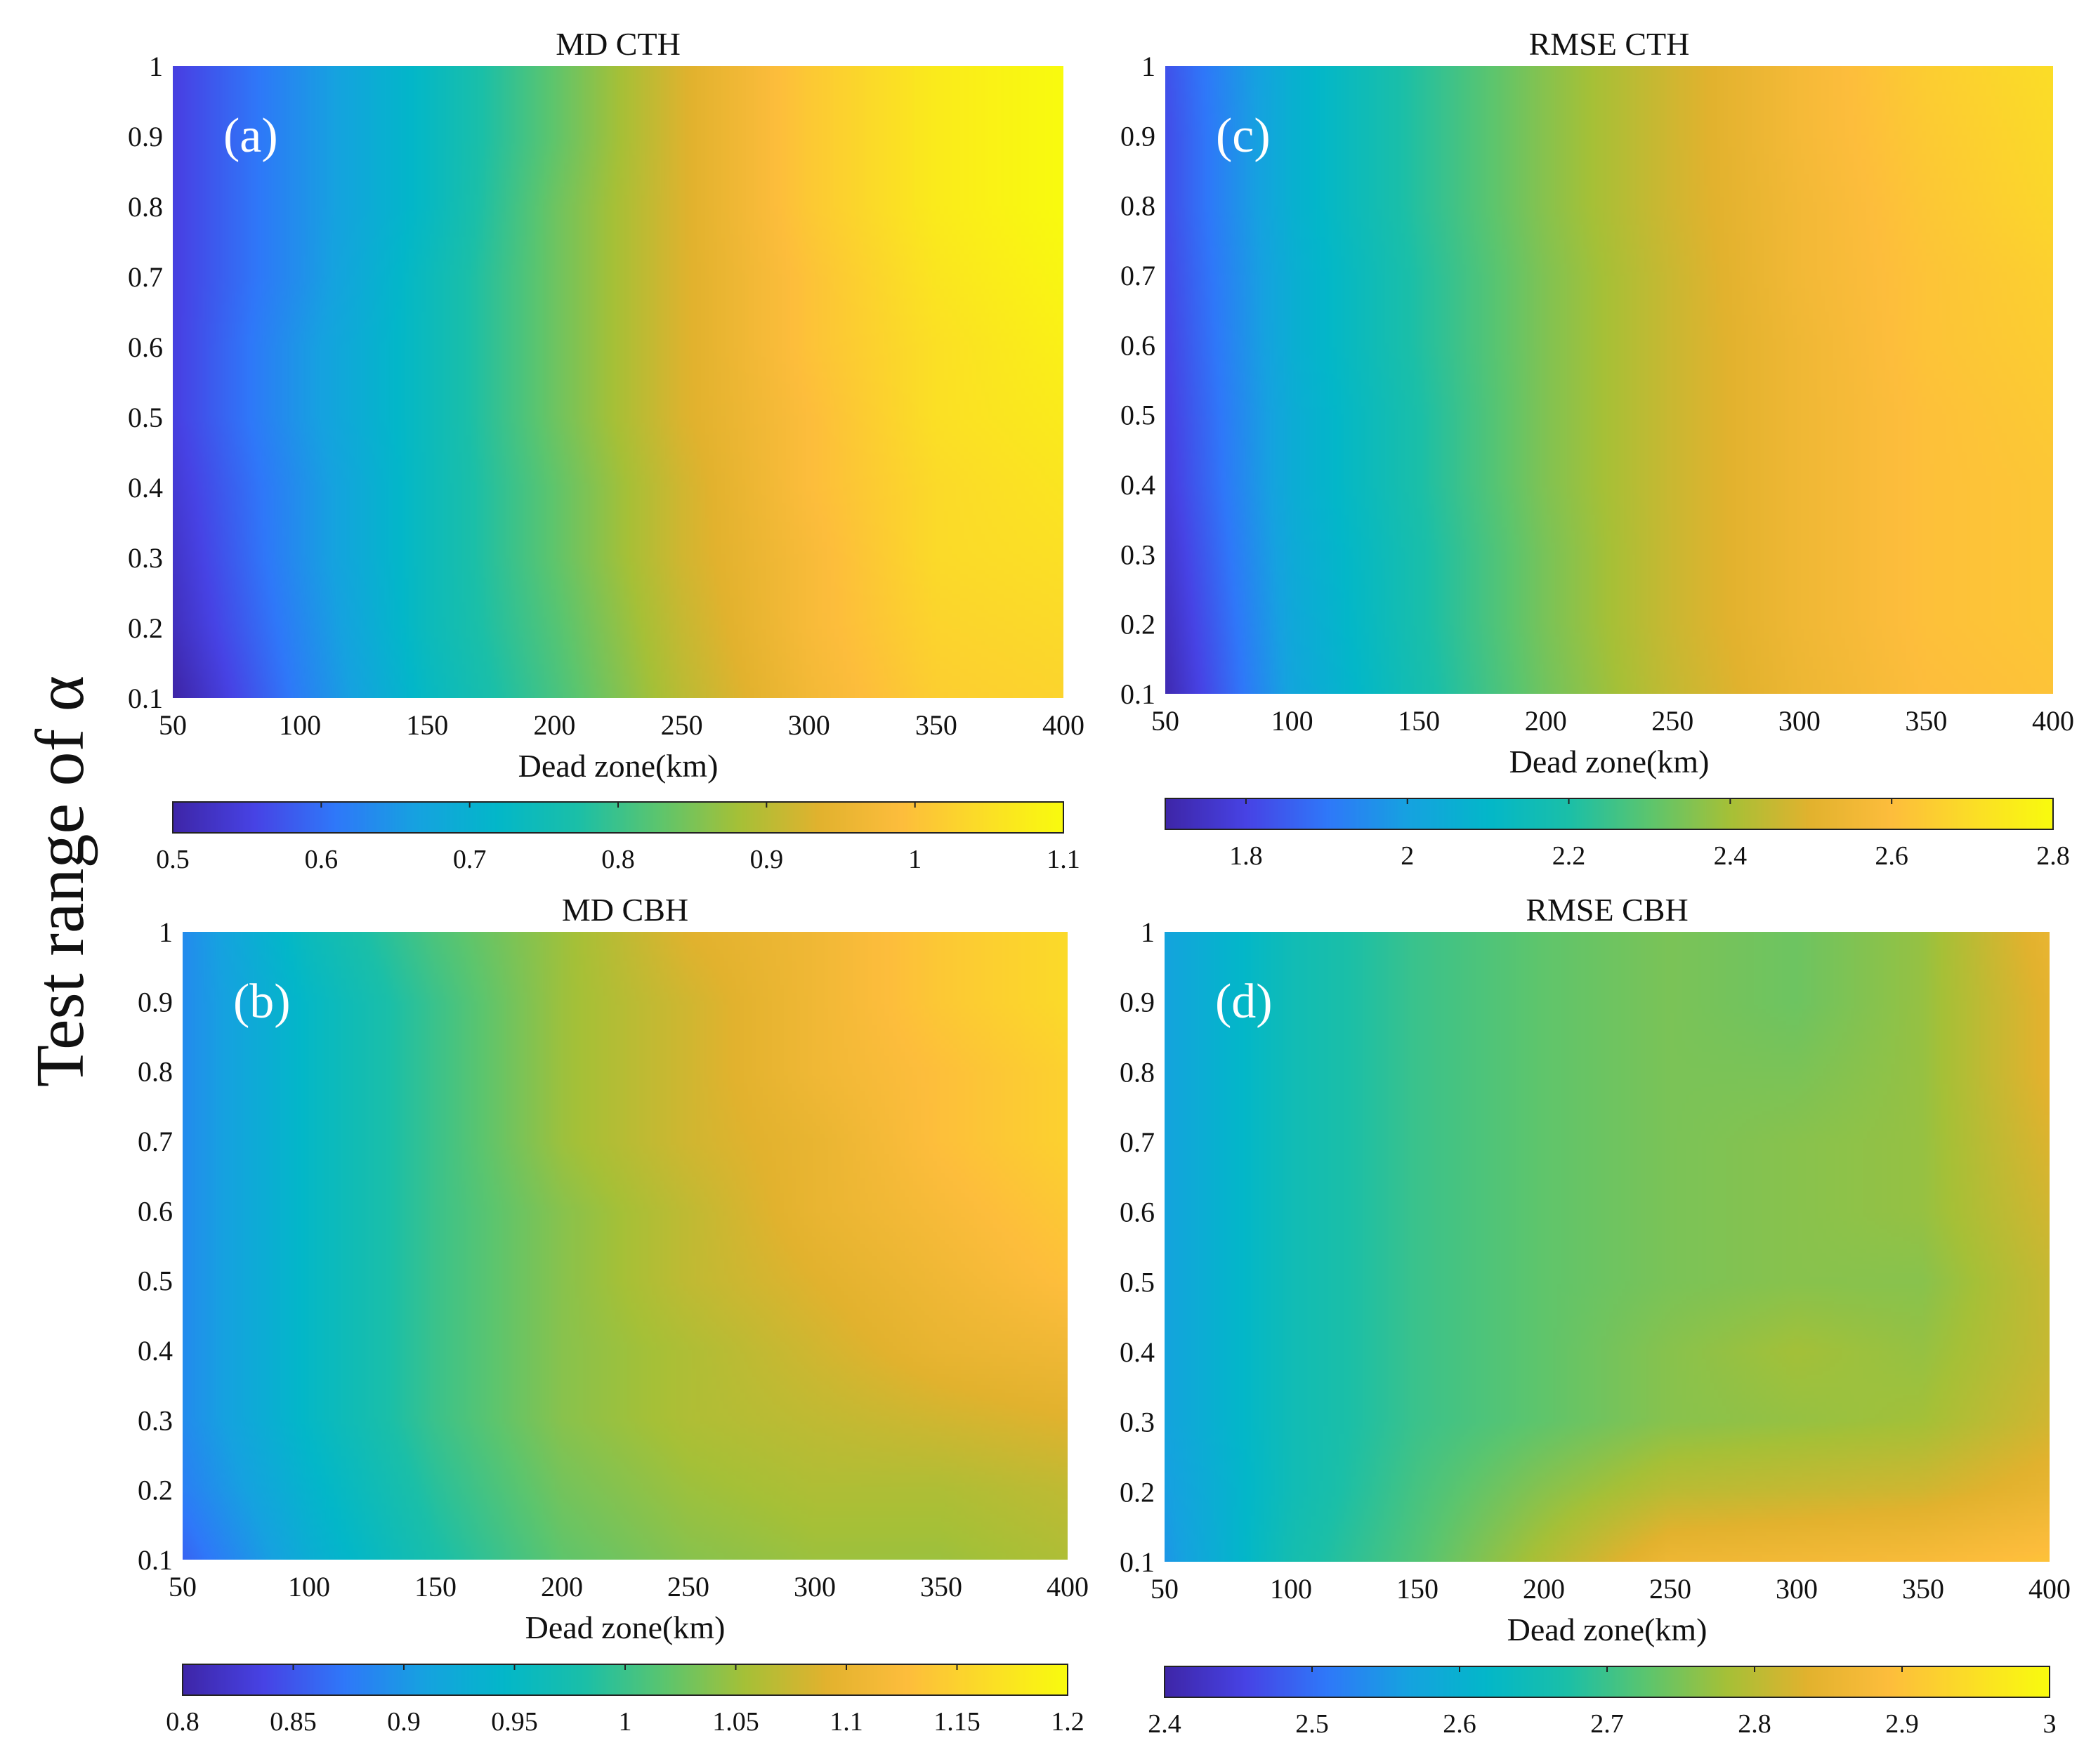 The image size is (2091, 1764). I want to click on panel-letter: (d), so click(1244, 1002).